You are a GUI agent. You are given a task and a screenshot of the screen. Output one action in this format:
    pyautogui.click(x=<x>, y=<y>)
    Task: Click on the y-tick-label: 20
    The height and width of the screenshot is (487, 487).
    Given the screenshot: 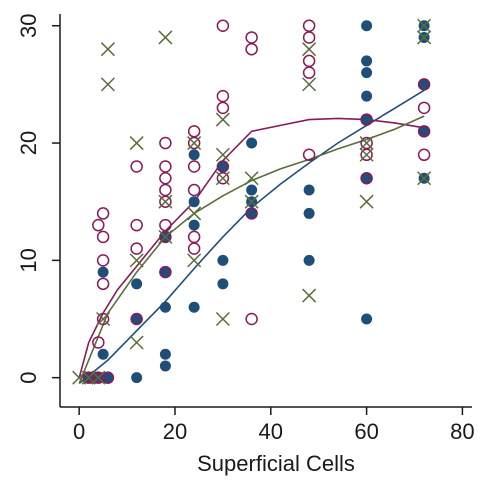 What is the action you would take?
    pyautogui.click(x=28, y=143)
    